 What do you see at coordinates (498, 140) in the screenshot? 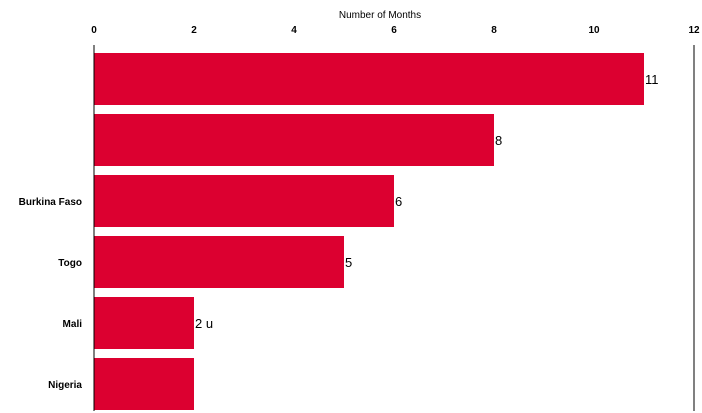
I see `data-label: 8` at bounding box center [498, 140].